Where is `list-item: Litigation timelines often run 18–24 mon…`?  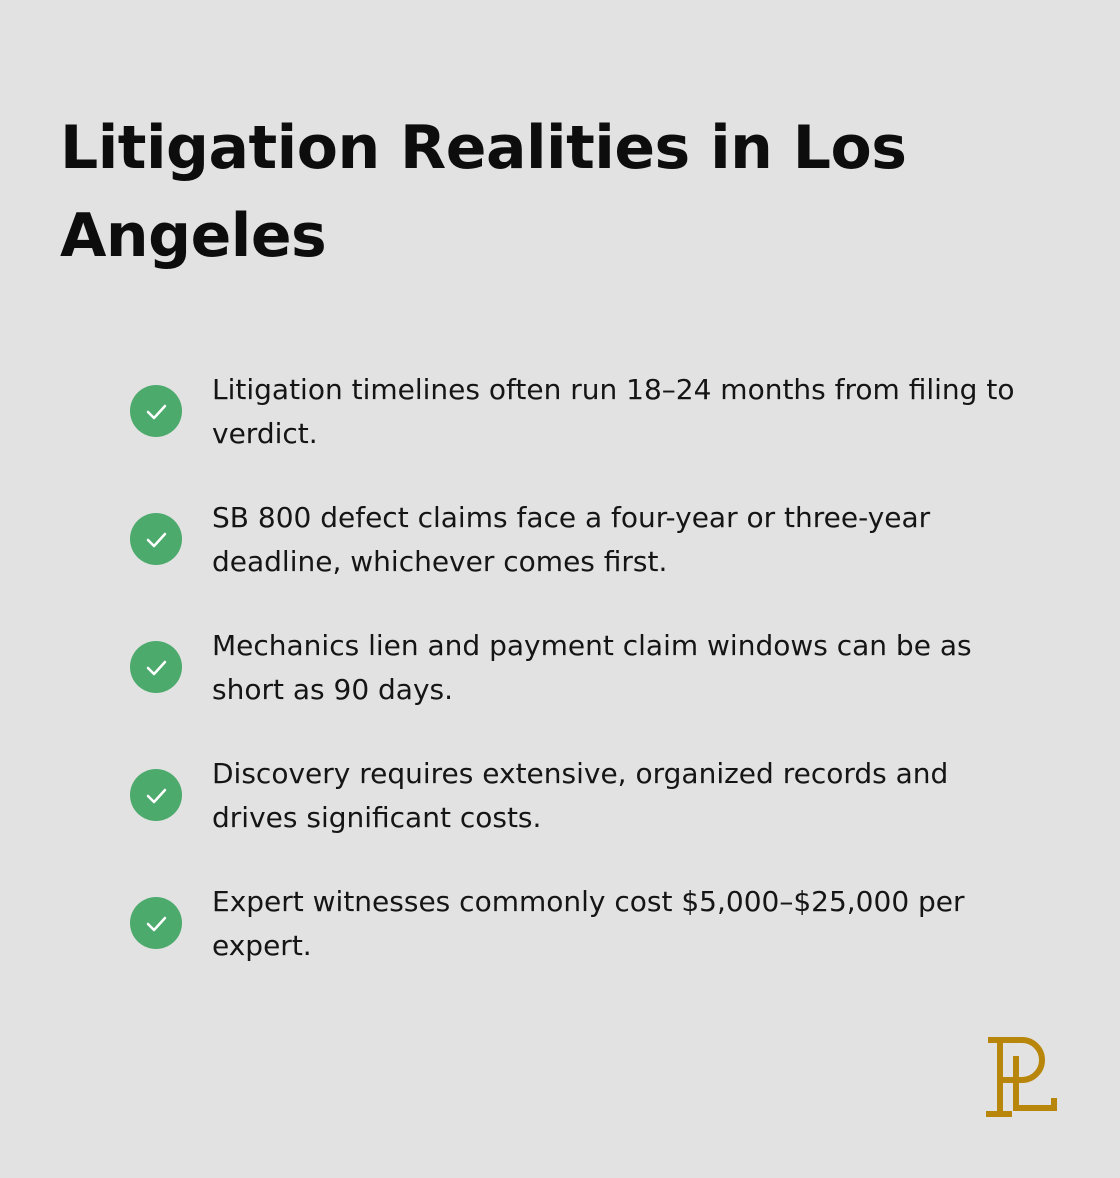 list-item: Litigation timelines often run 18–24 mon… is located at coordinates (580, 418).